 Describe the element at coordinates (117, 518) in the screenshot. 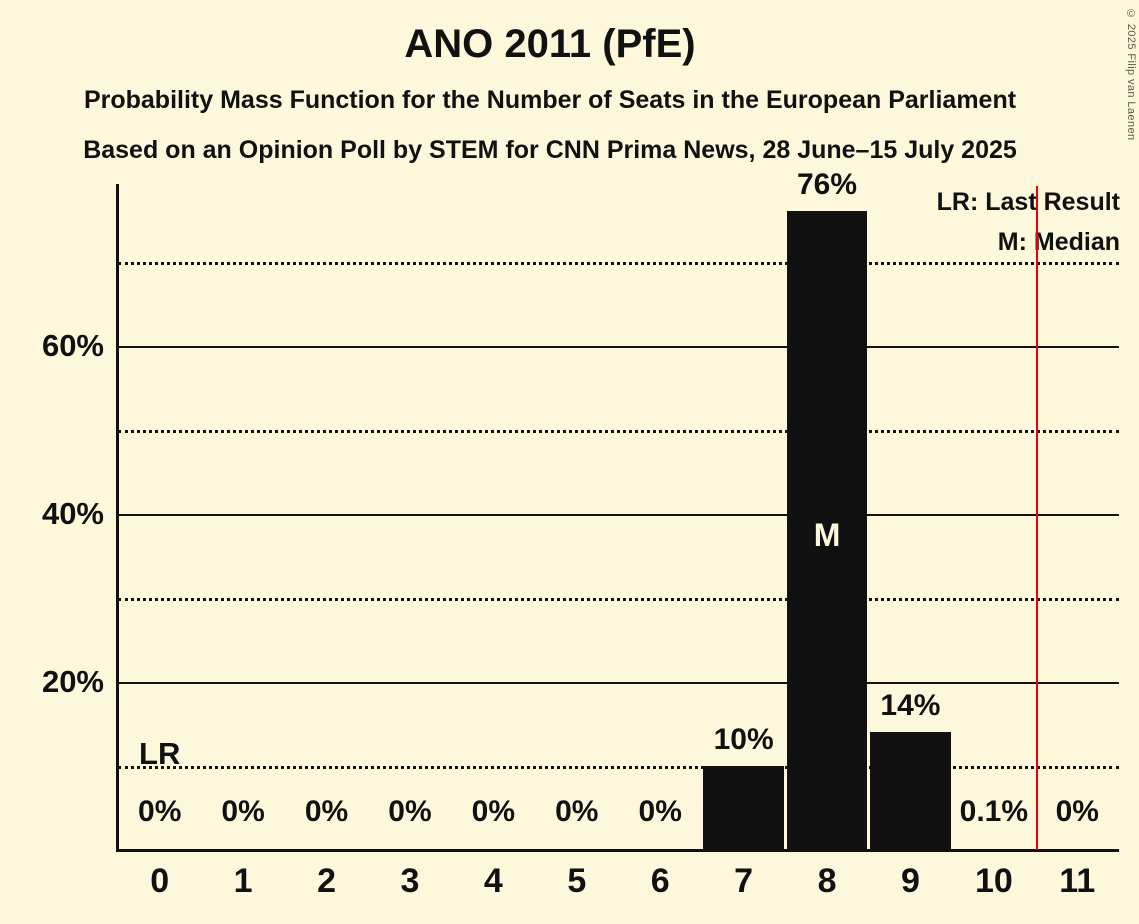

I see `y-axis-line` at that location.